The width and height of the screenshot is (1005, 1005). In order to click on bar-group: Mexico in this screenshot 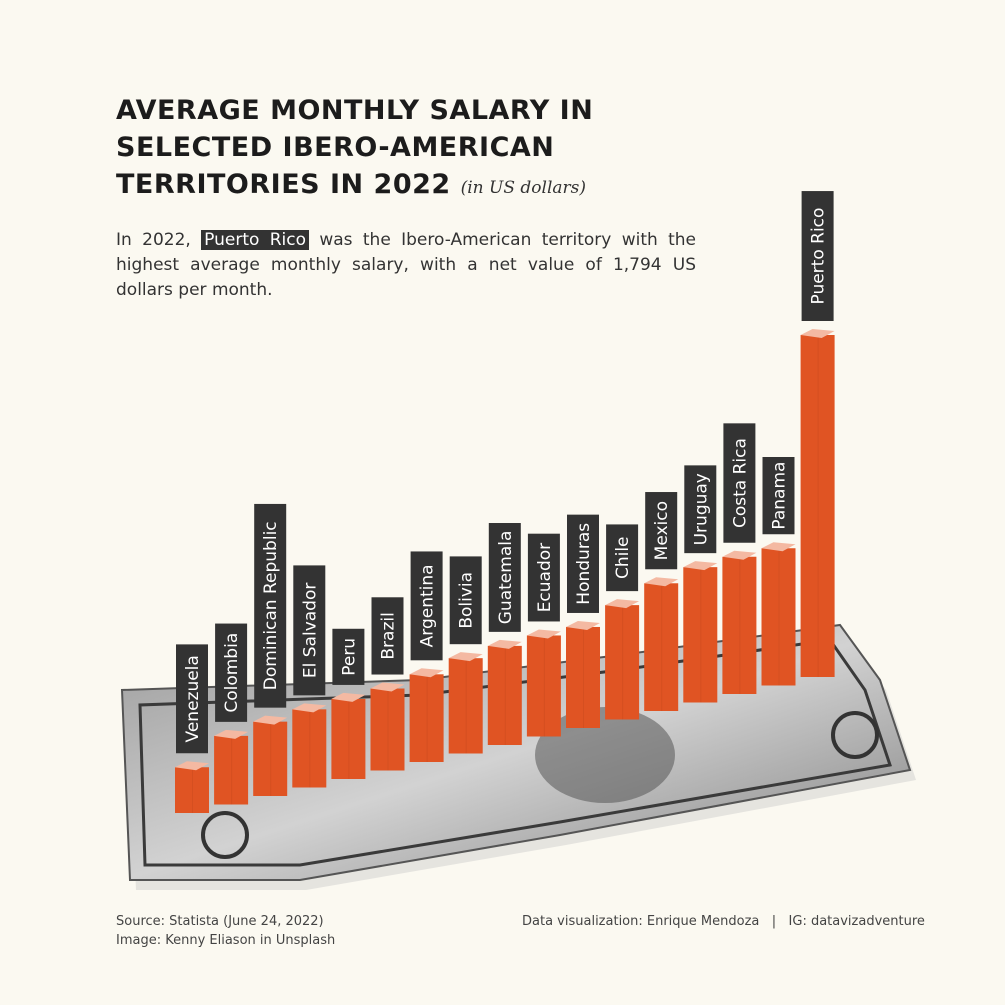, I will do `click(661, 601)`.